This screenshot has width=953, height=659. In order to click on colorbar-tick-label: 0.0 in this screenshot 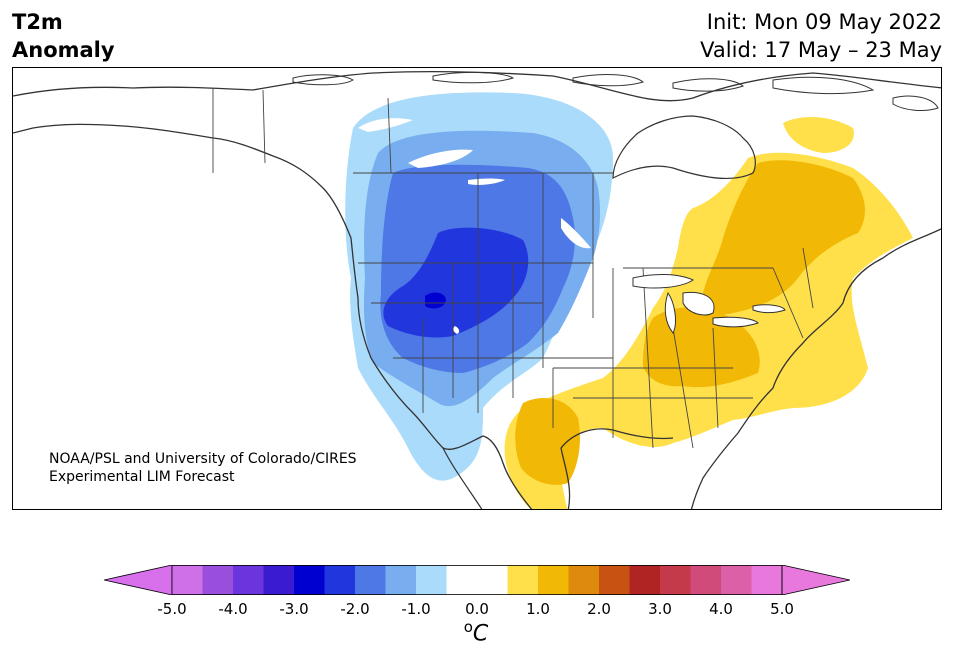, I will do `click(477, 609)`.